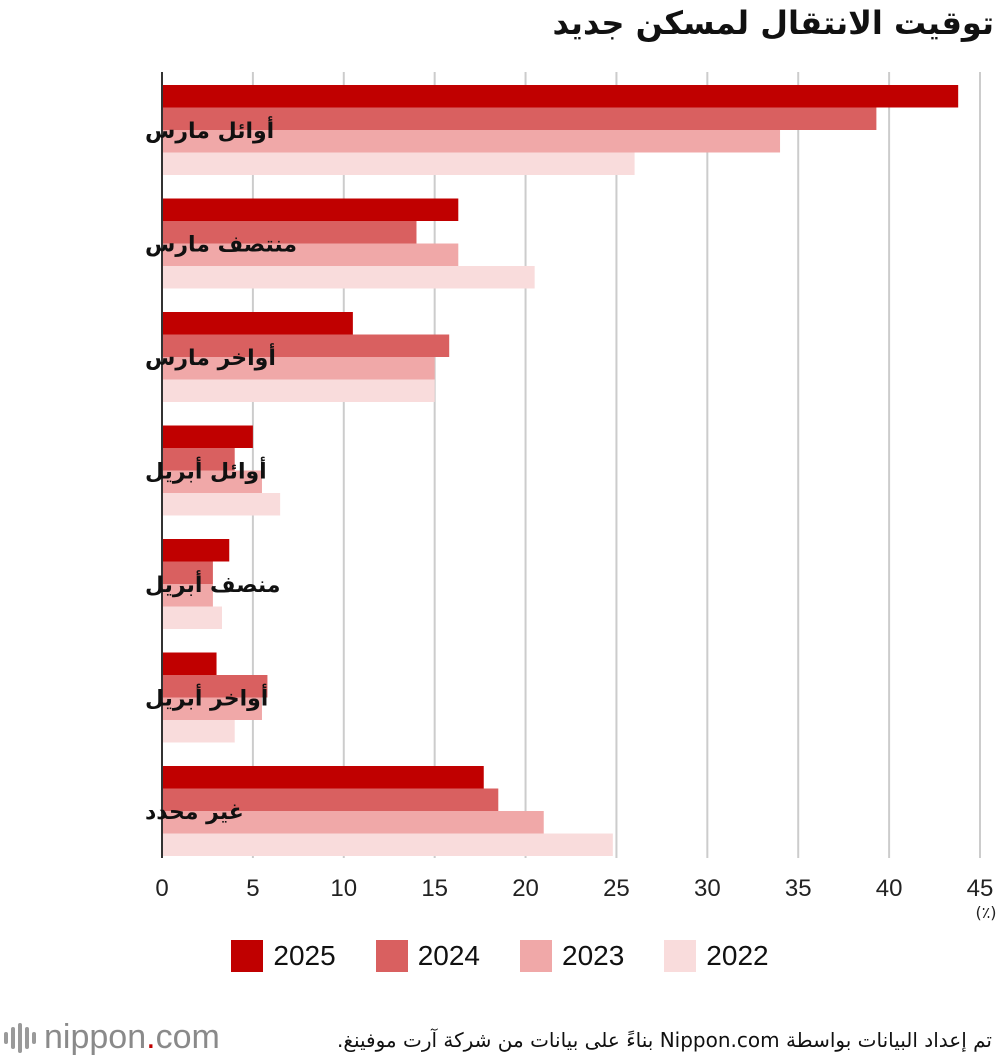 The width and height of the screenshot is (1000, 1060). What do you see at coordinates (737, 955) in the screenshot?
I see `legend-label: 2022` at bounding box center [737, 955].